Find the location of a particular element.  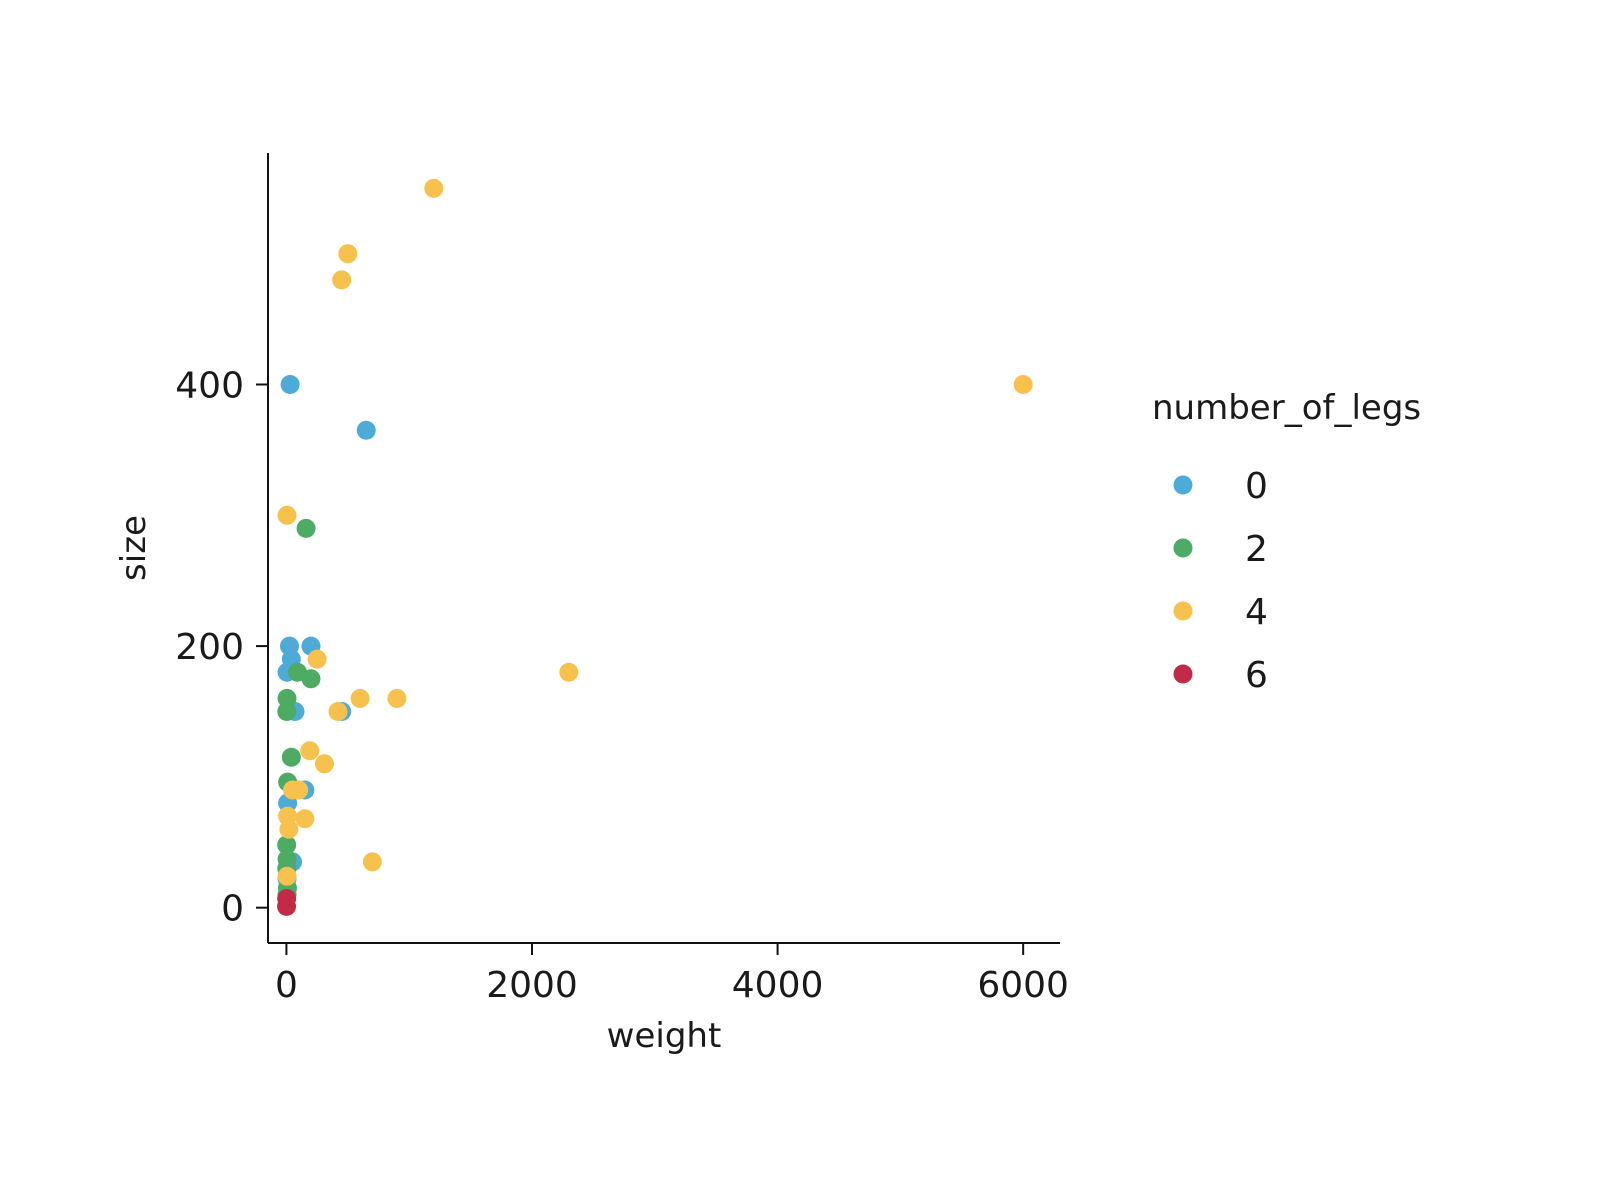

y-axis-title: size is located at coordinates (134, 548).